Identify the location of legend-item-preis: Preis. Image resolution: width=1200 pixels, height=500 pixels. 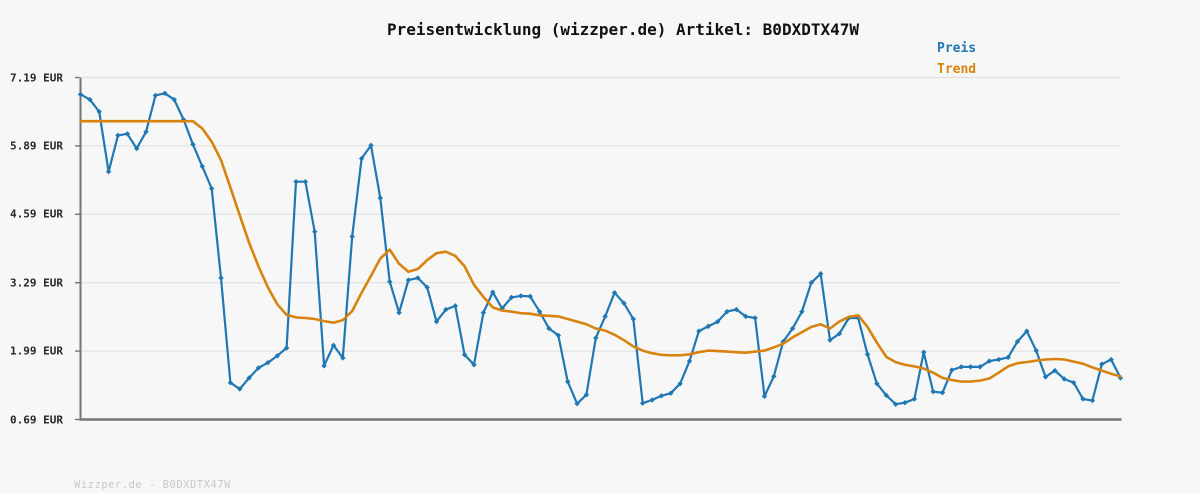
(957, 48).